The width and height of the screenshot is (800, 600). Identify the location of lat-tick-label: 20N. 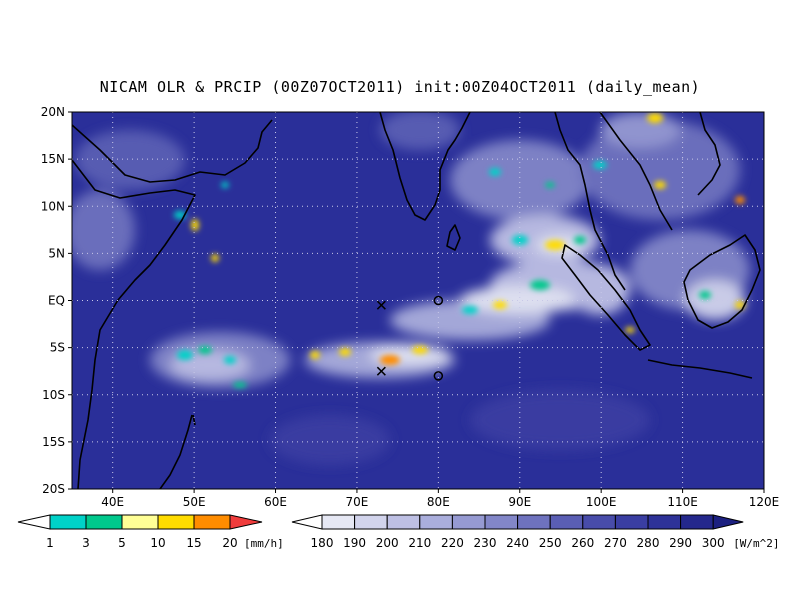
(53, 112).